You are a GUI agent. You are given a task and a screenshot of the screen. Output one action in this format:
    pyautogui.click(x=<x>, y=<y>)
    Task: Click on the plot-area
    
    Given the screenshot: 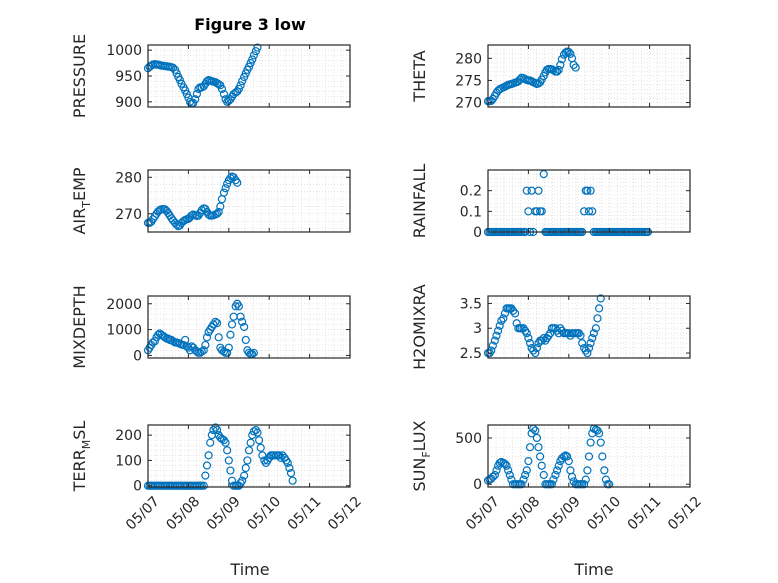 What is the action you would take?
    pyautogui.click(x=249, y=327)
    